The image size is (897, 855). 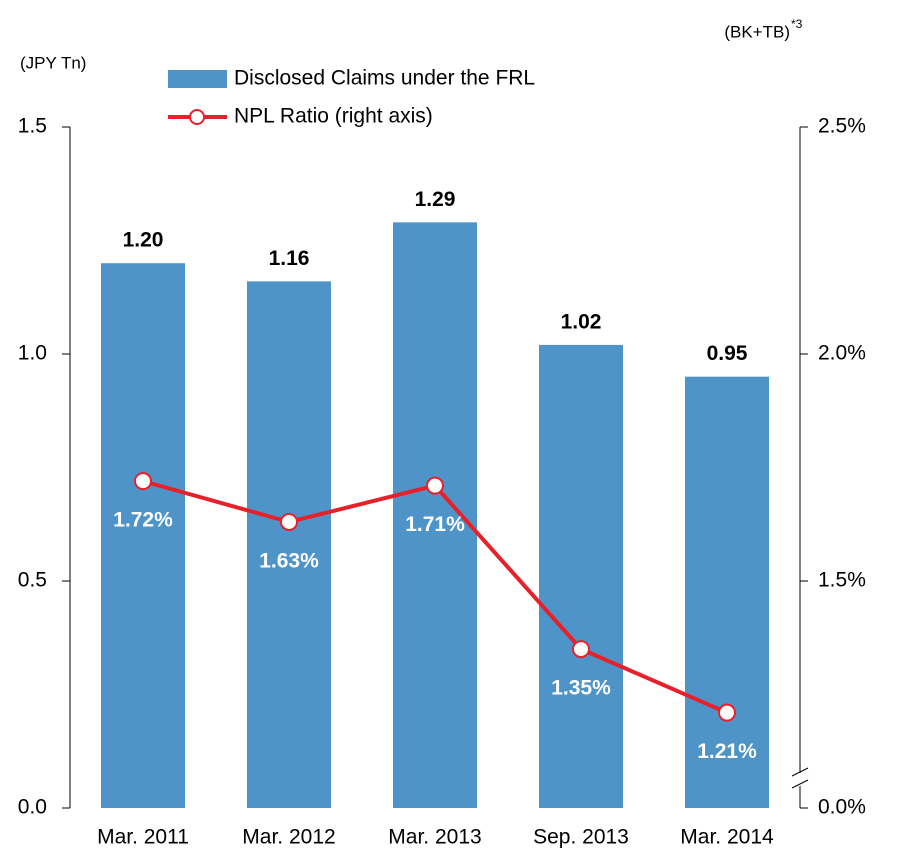 I want to click on line-value-label: 1.71%, so click(x=435, y=524).